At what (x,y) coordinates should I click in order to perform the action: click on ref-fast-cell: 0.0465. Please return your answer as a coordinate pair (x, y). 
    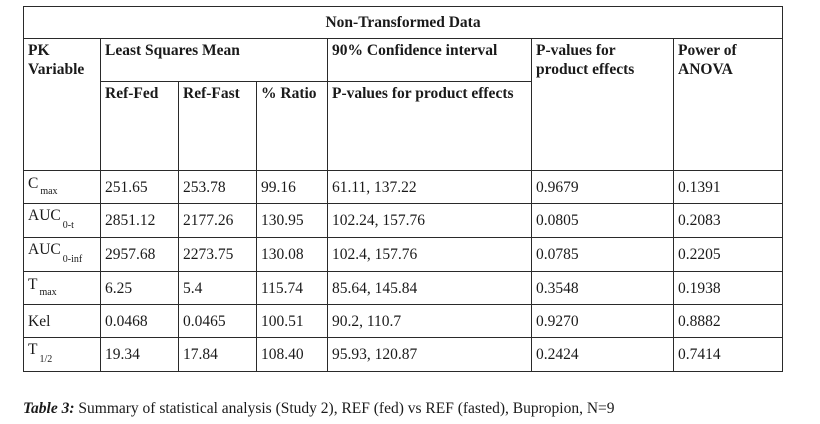
    Looking at the image, I should click on (217, 321).